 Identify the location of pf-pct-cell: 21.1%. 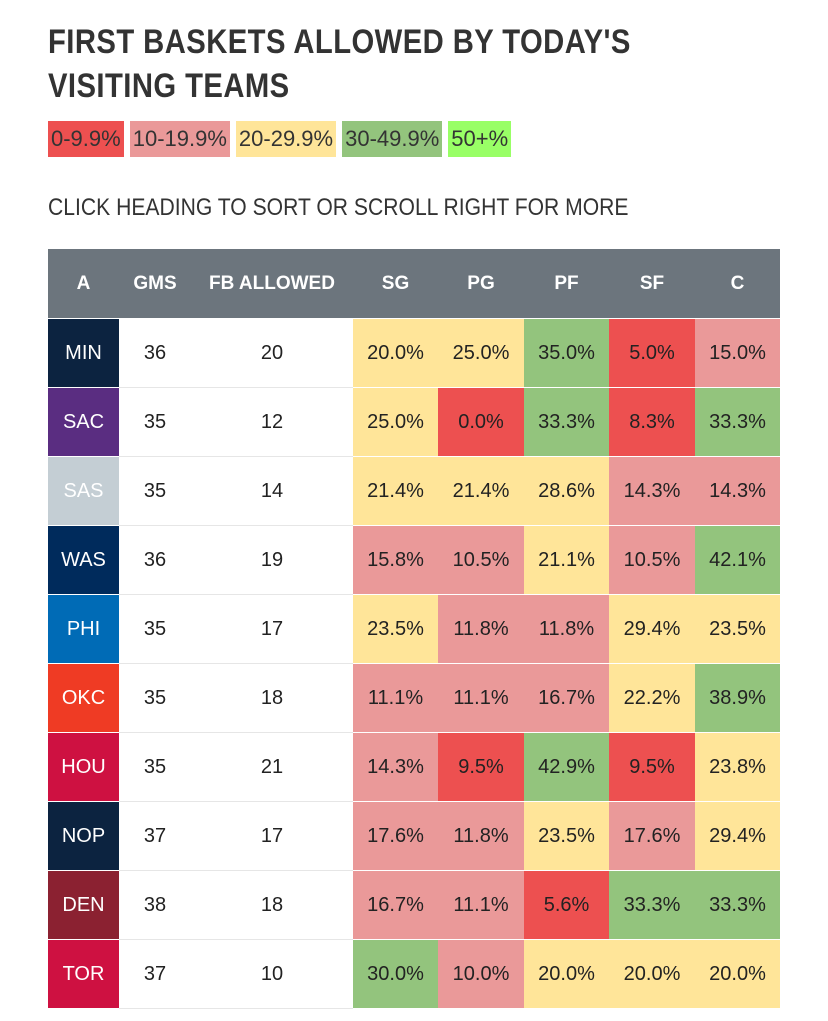
(566, 560).